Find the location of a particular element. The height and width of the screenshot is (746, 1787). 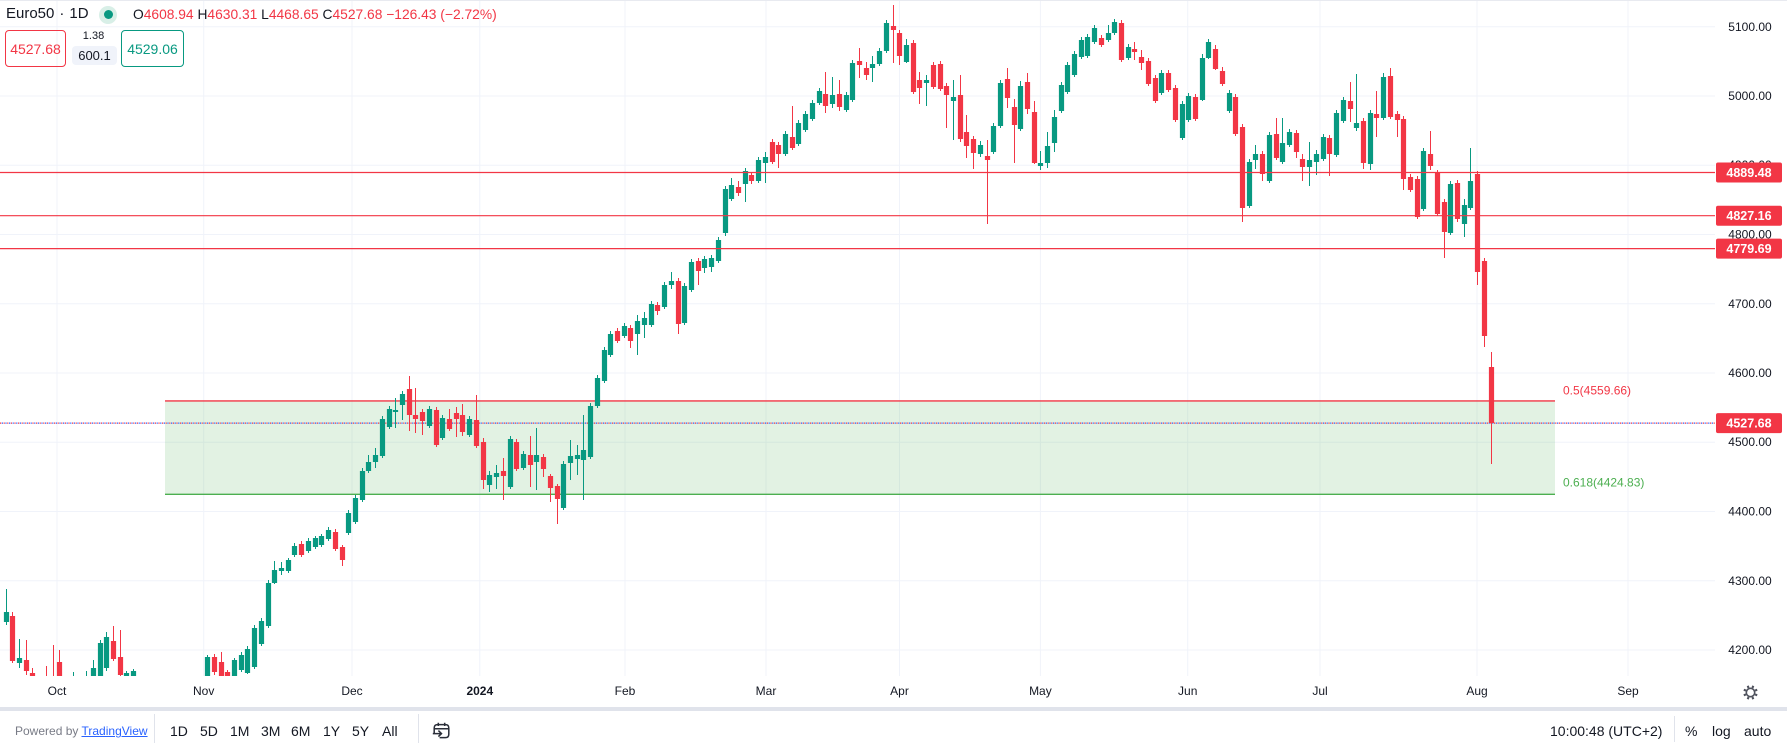

svg-text: 4200.00 is located at coordinates (1750, 650).